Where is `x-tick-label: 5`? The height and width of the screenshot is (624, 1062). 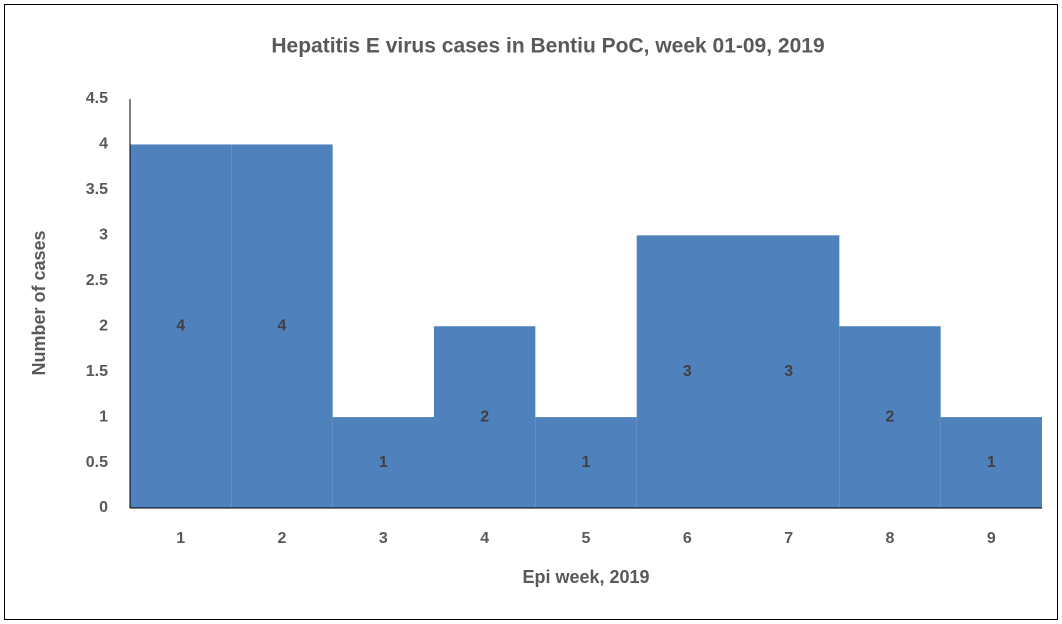 x-tick-label: 5 is located at coordinates (586, 538).